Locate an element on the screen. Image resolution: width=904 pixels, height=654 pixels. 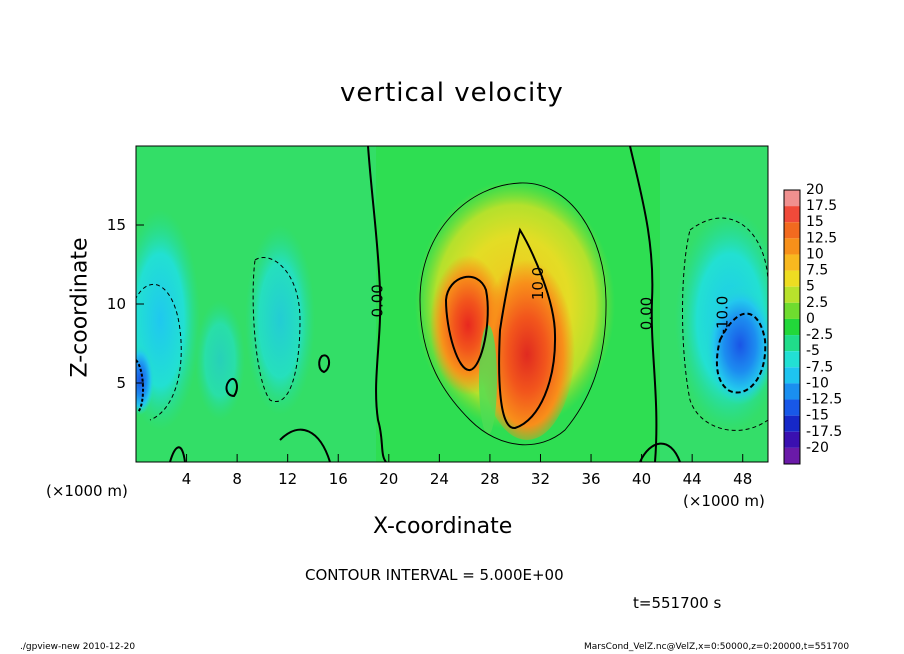
colorbar-label: 5 is located at coordinates (810, 287).